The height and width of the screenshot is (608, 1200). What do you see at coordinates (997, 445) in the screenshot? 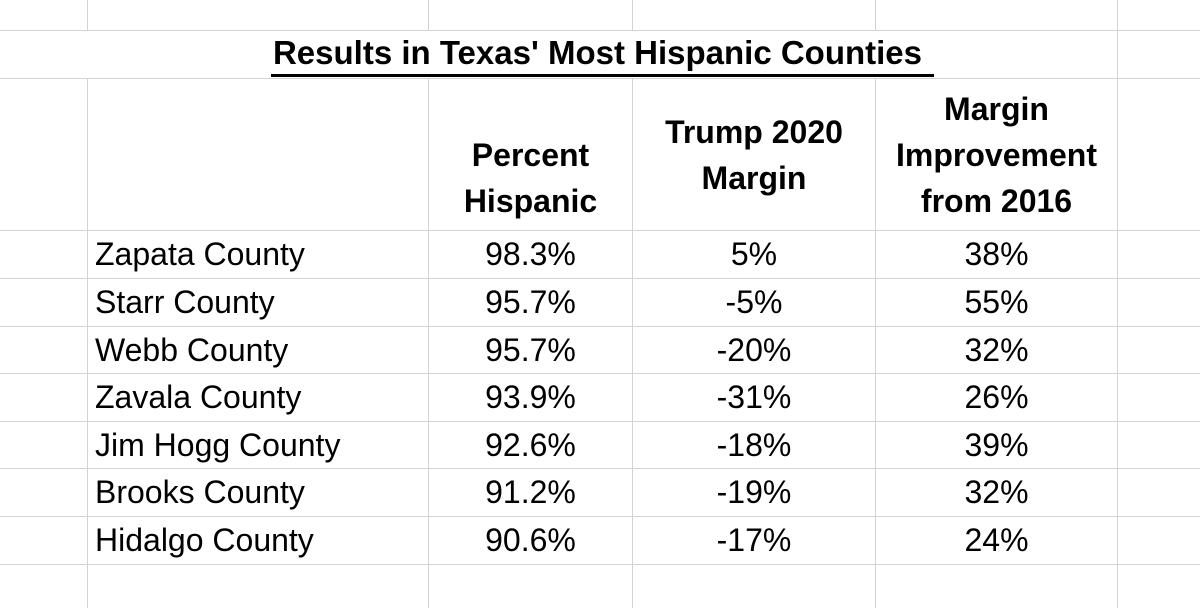
I see `margin-improvement-cell: 39%` at bounding box center [997, 445].